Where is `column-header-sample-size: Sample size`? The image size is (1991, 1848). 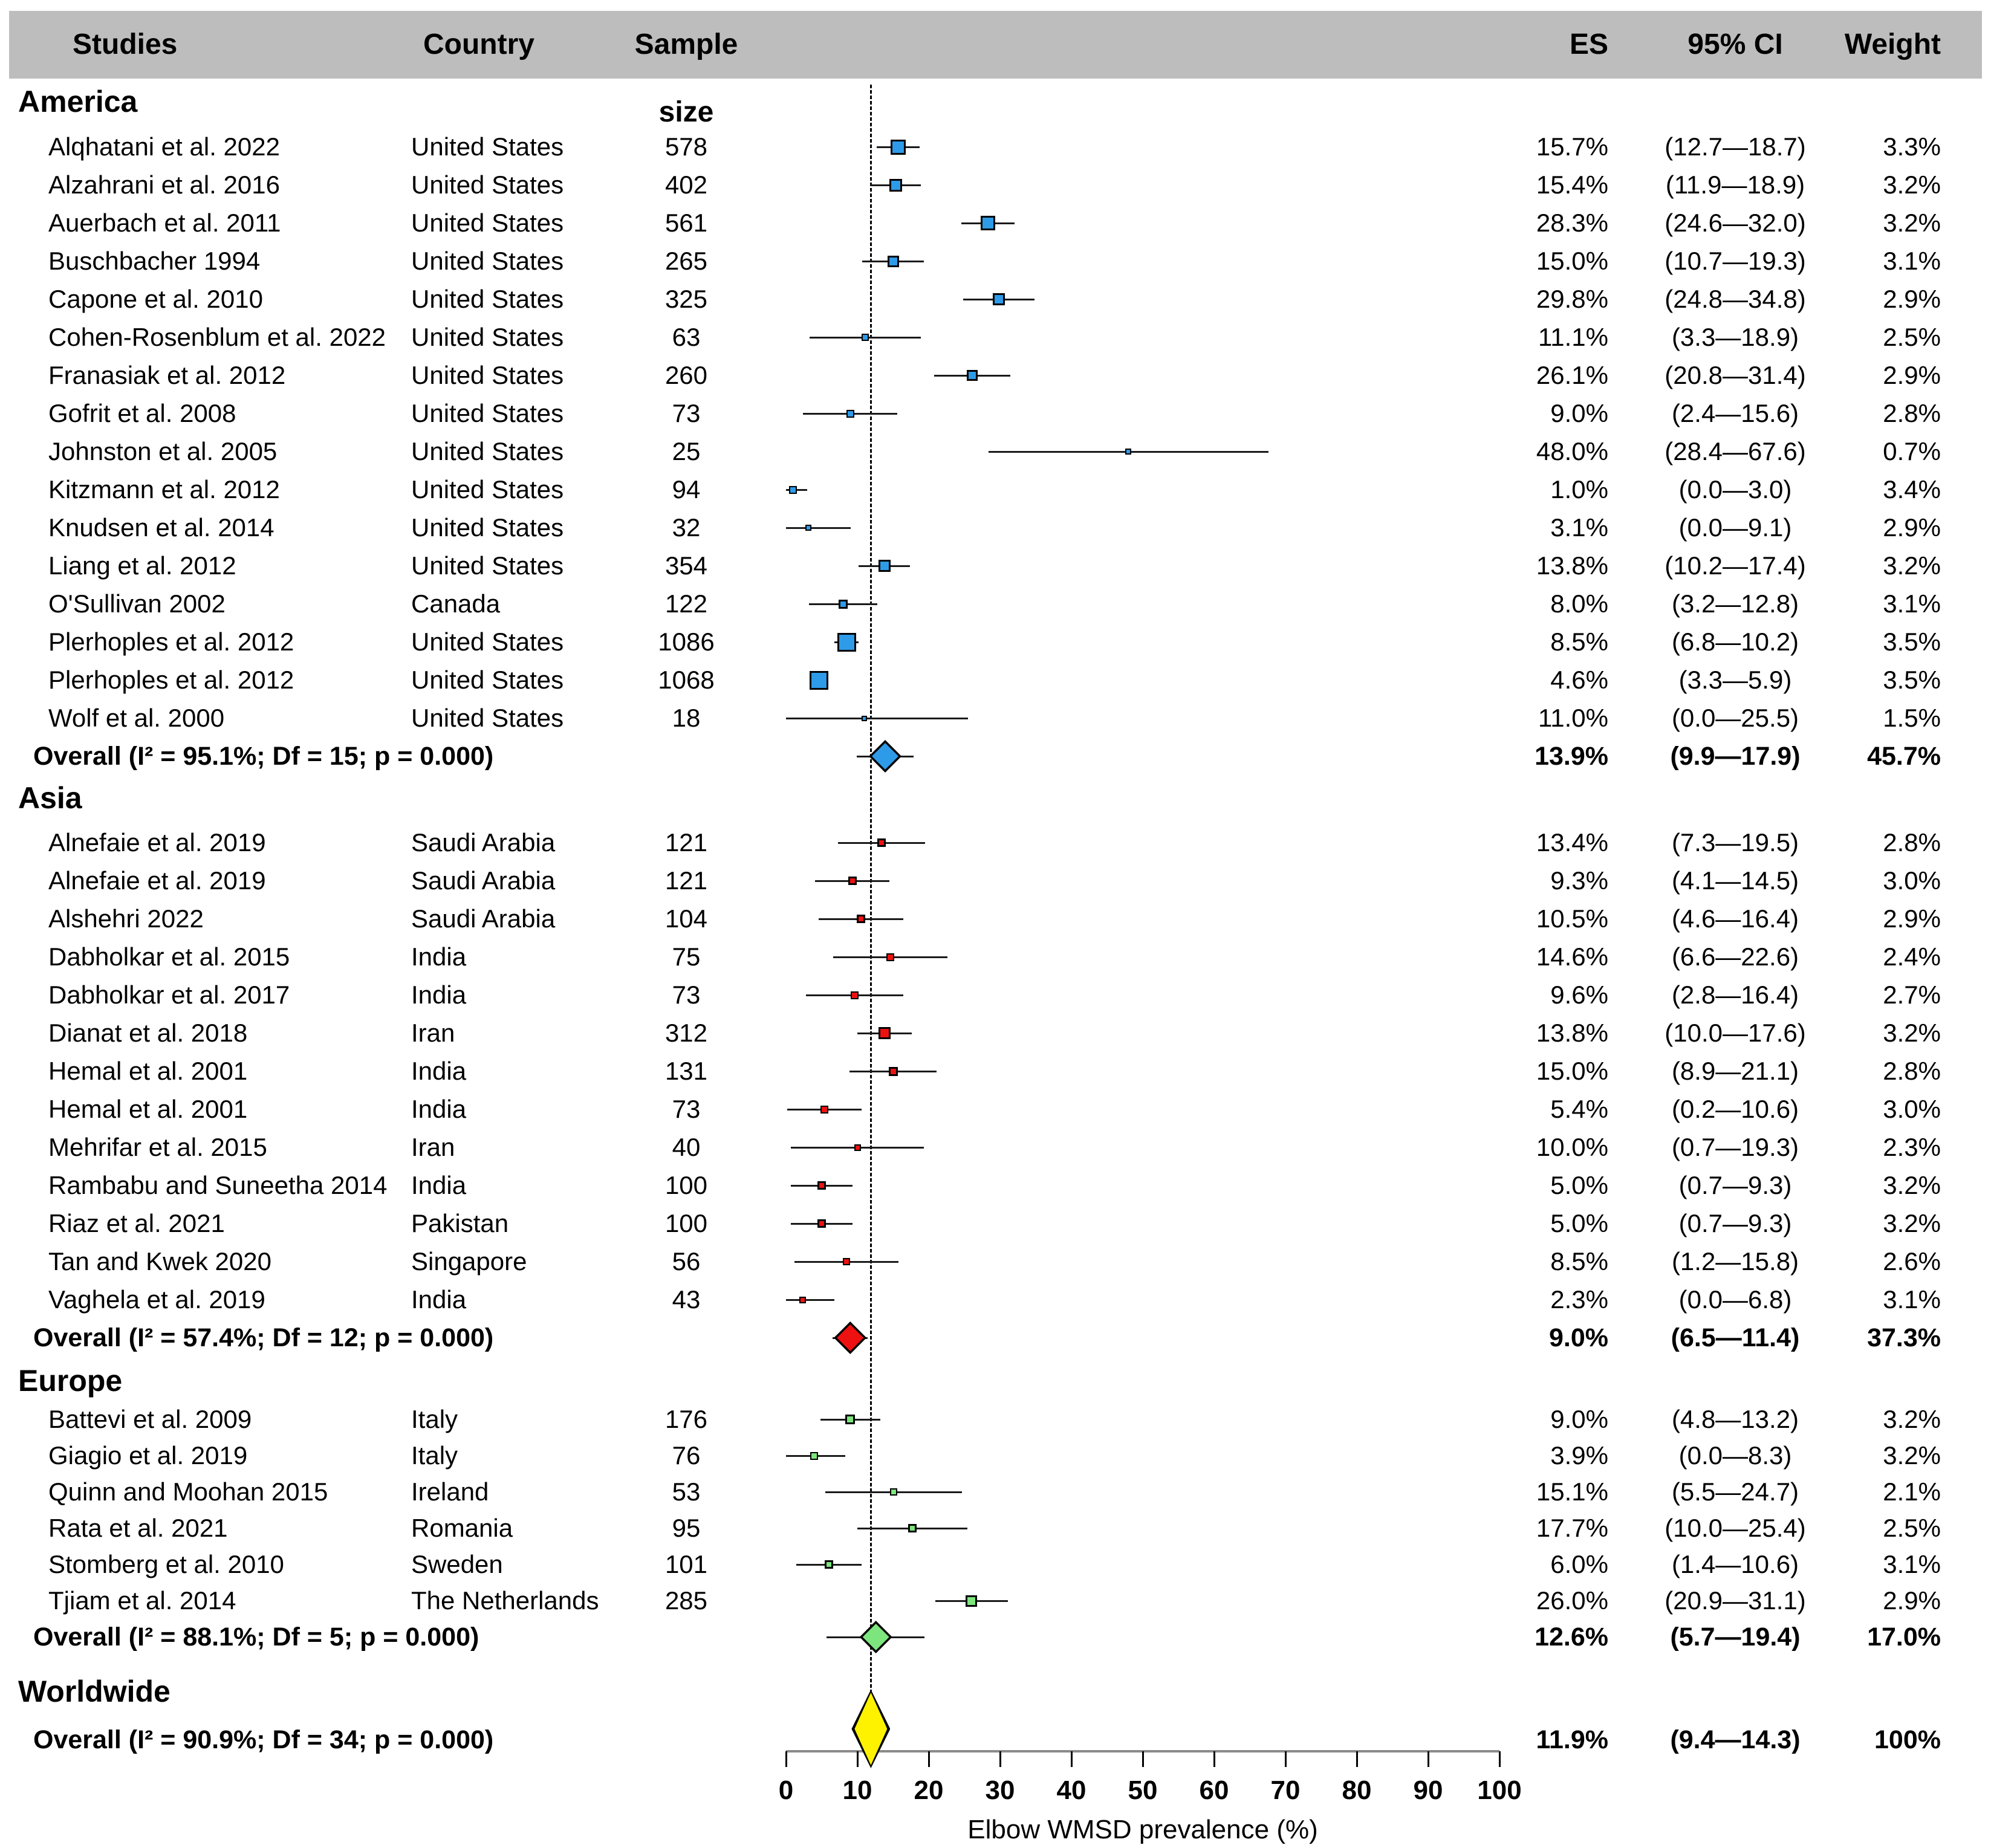
column-header-sample-size: Sample size is located at coordinates (686, 78).